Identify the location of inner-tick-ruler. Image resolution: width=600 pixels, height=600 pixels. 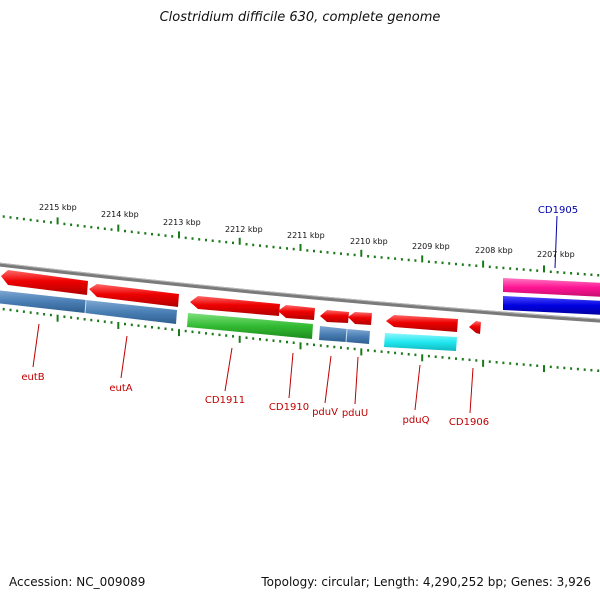
(301, 340).